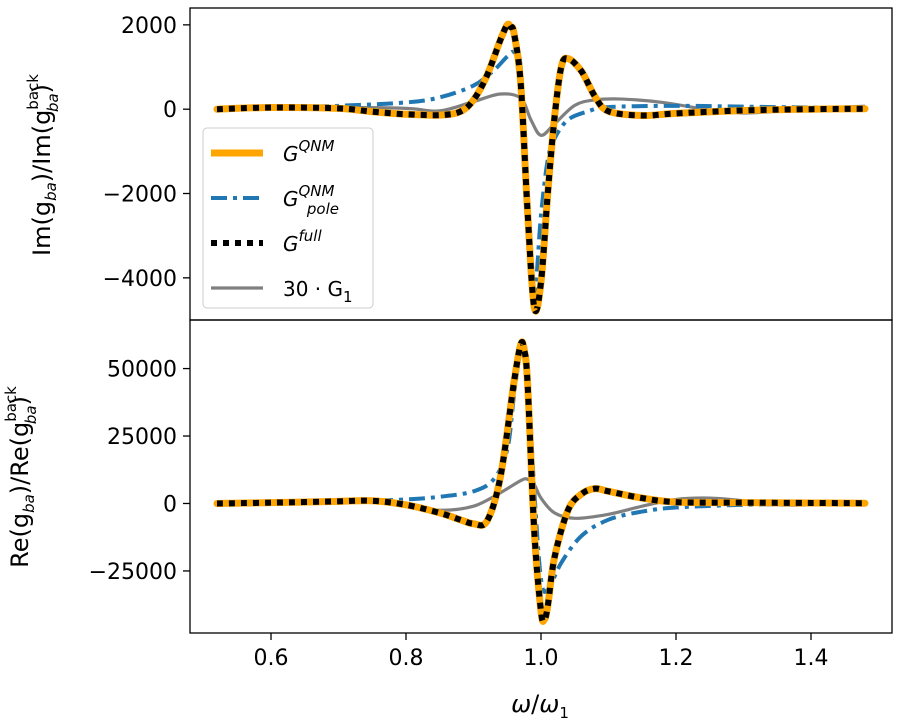 This screenshot has width=900, height=720. I want to click on top-y-tick-label: −4000, so click(140, 279).